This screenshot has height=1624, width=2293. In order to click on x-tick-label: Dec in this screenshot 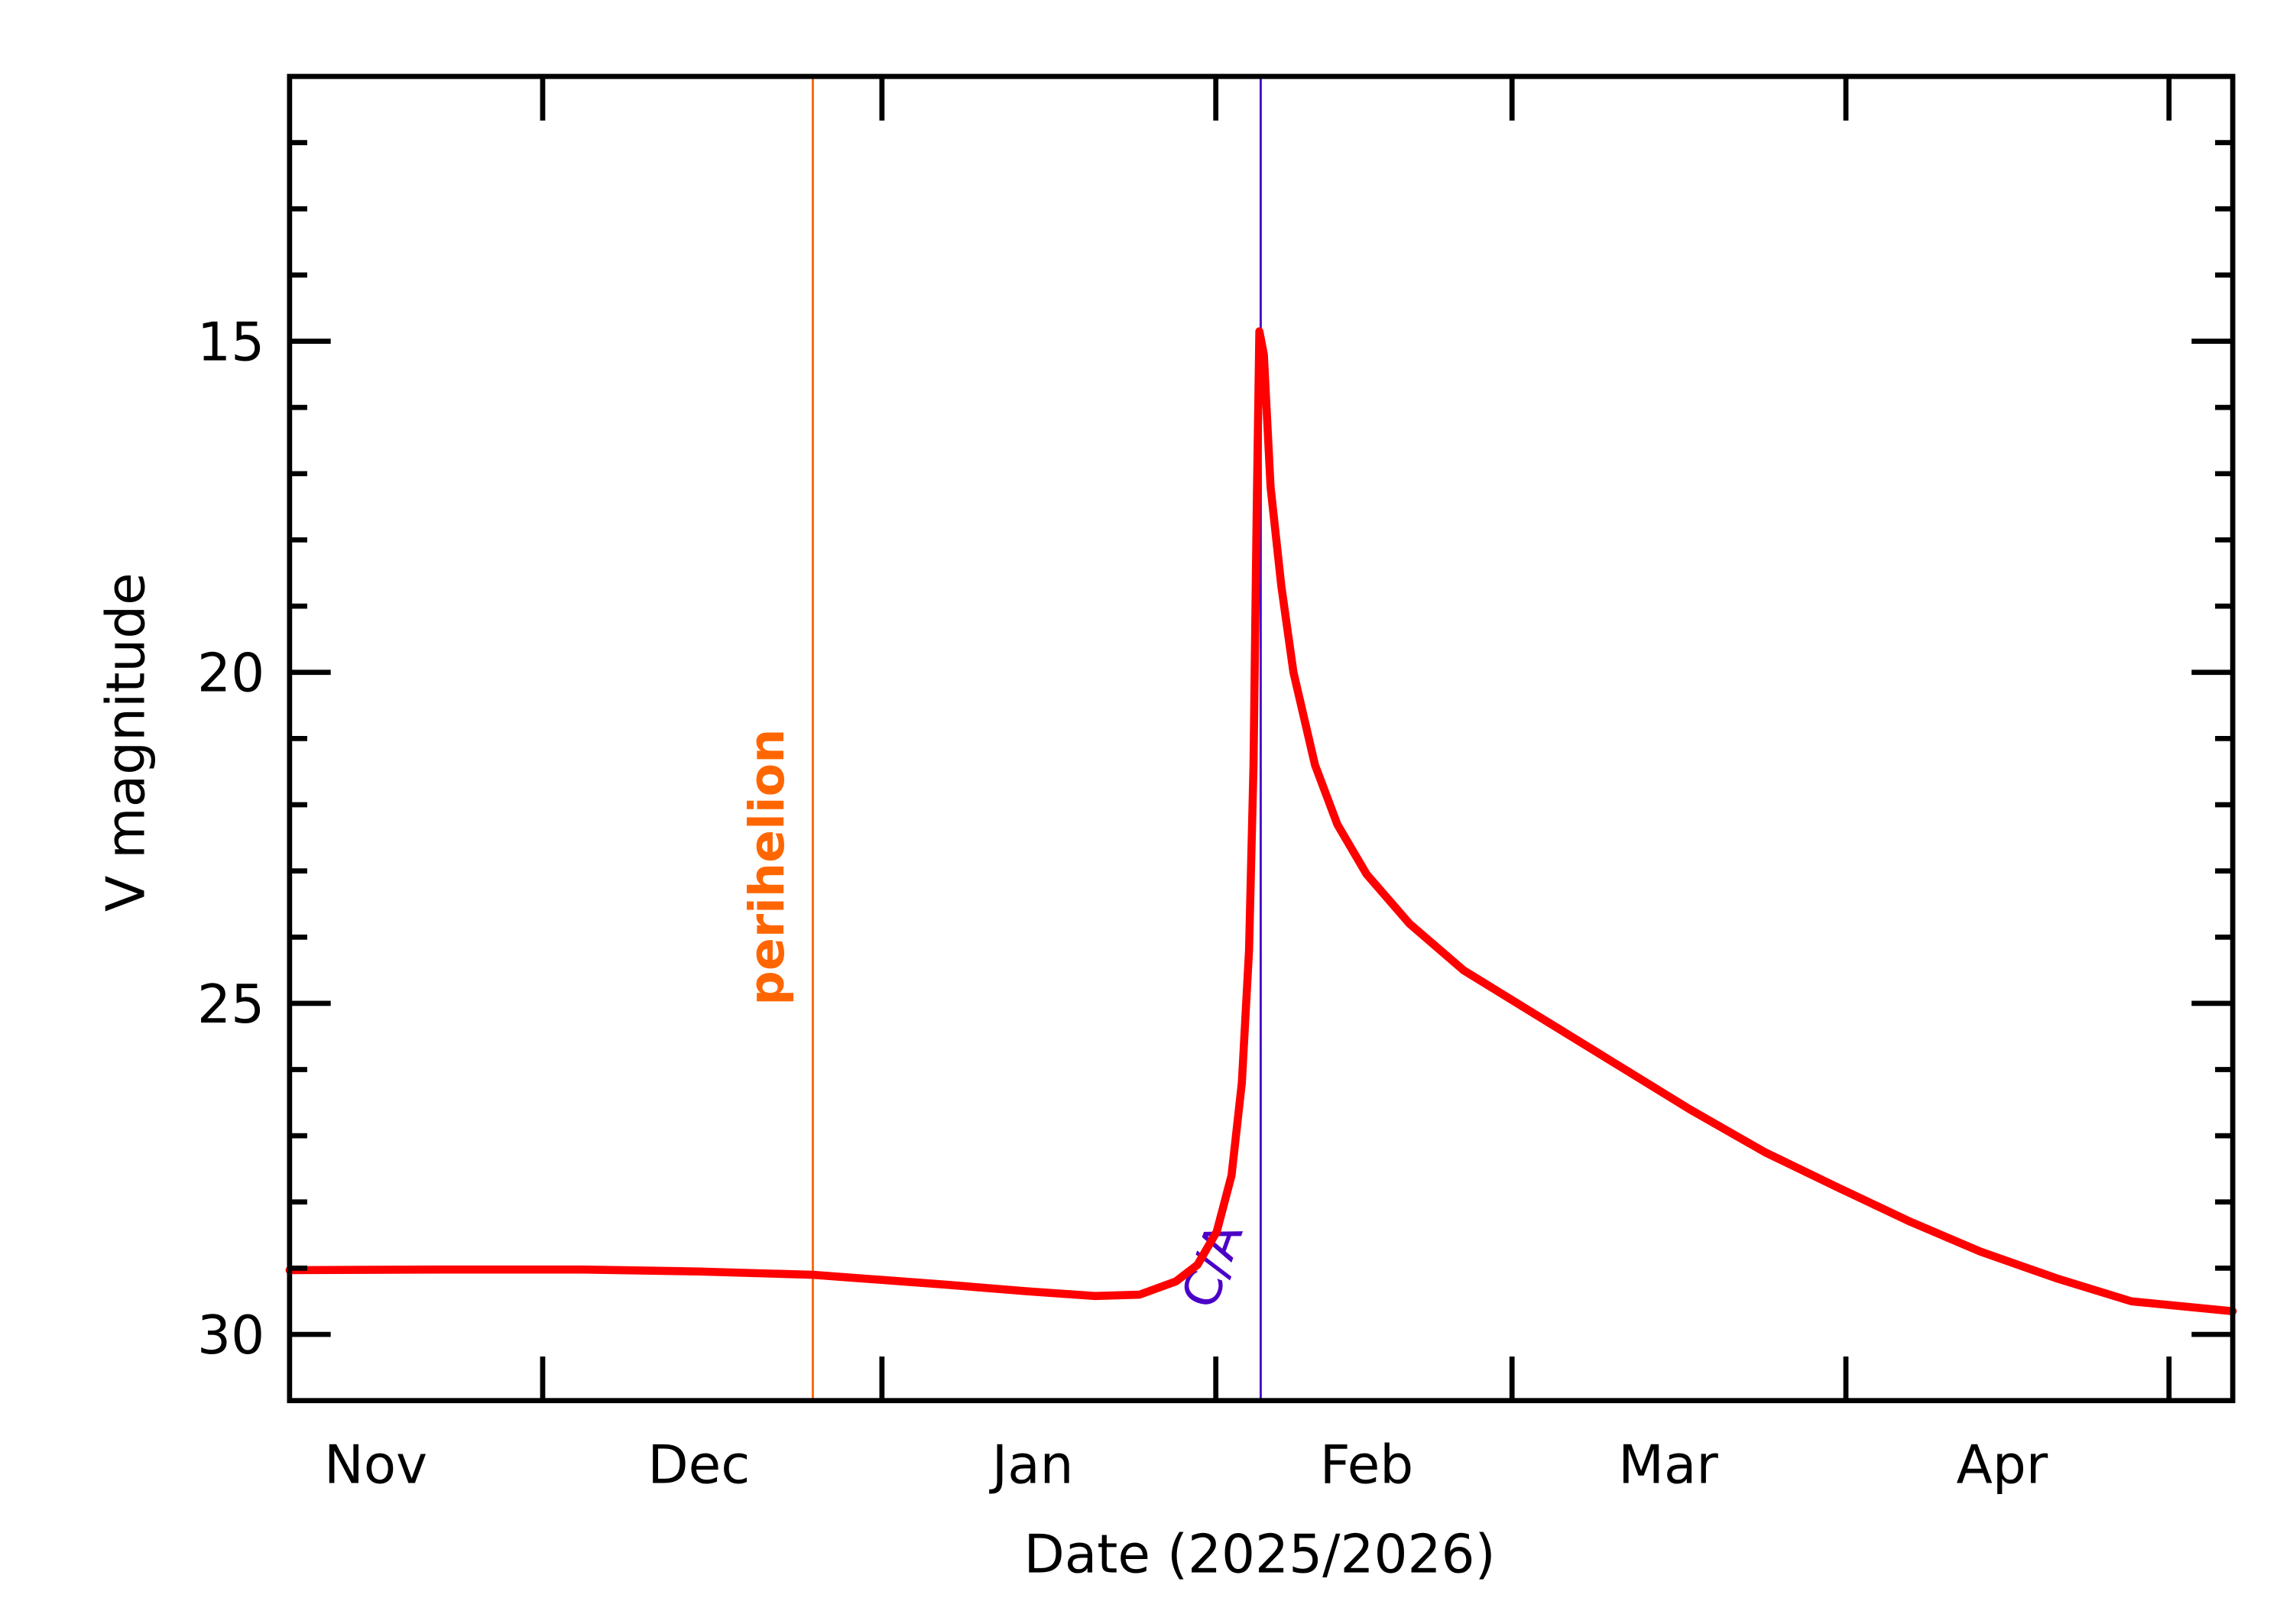, I will do `click(698, 1465)`.